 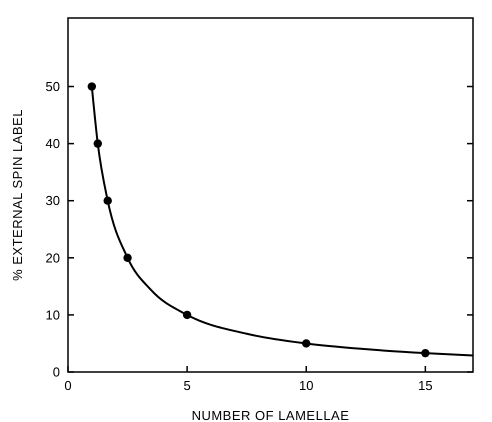 What do you see at coordinates (53, 200) in the screenshot?
I see `y-tick-label: 30` at bounding box center [53, 200].